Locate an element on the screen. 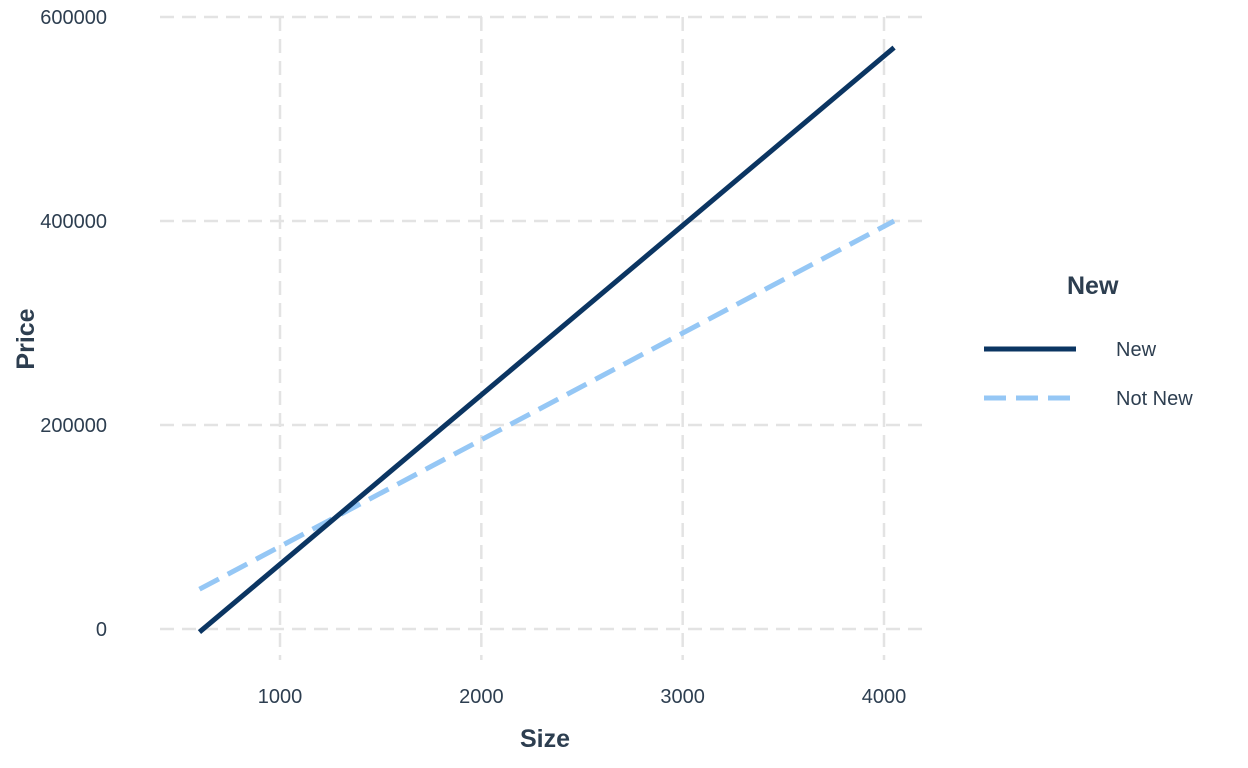  y-axis-title: Price is located at coordinates (26, 338).